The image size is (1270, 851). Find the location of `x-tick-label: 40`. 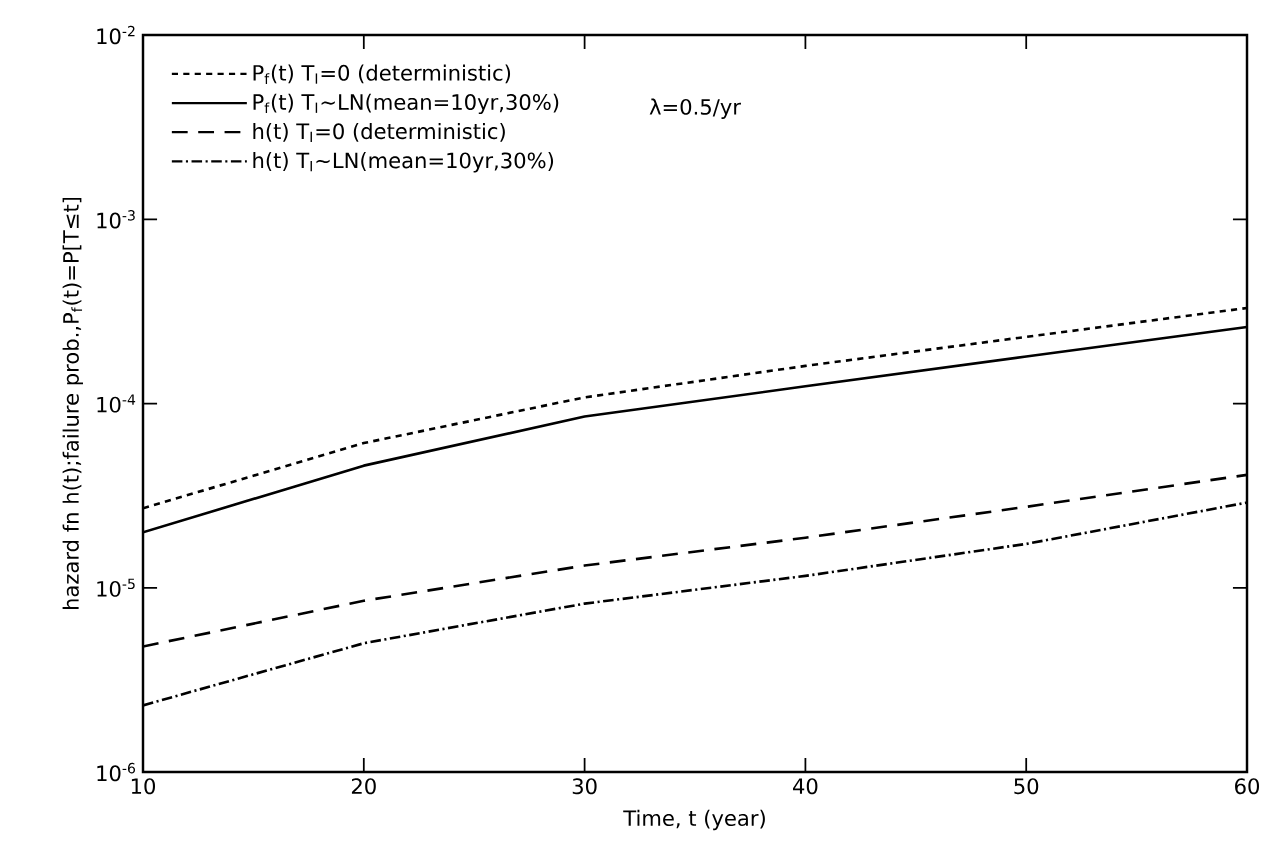

x-tick-label: 40 is located at coordinates (805, 786).